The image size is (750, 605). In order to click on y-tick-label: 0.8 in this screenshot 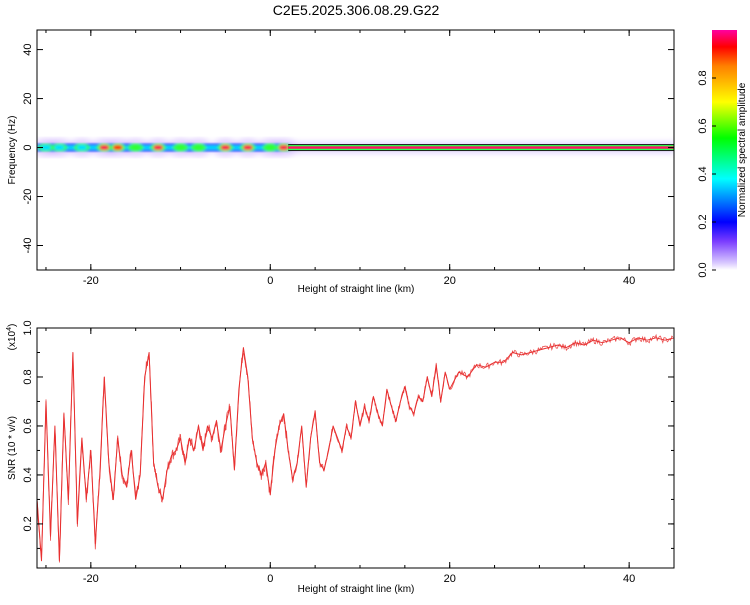, I will do `click(28, 376)`.